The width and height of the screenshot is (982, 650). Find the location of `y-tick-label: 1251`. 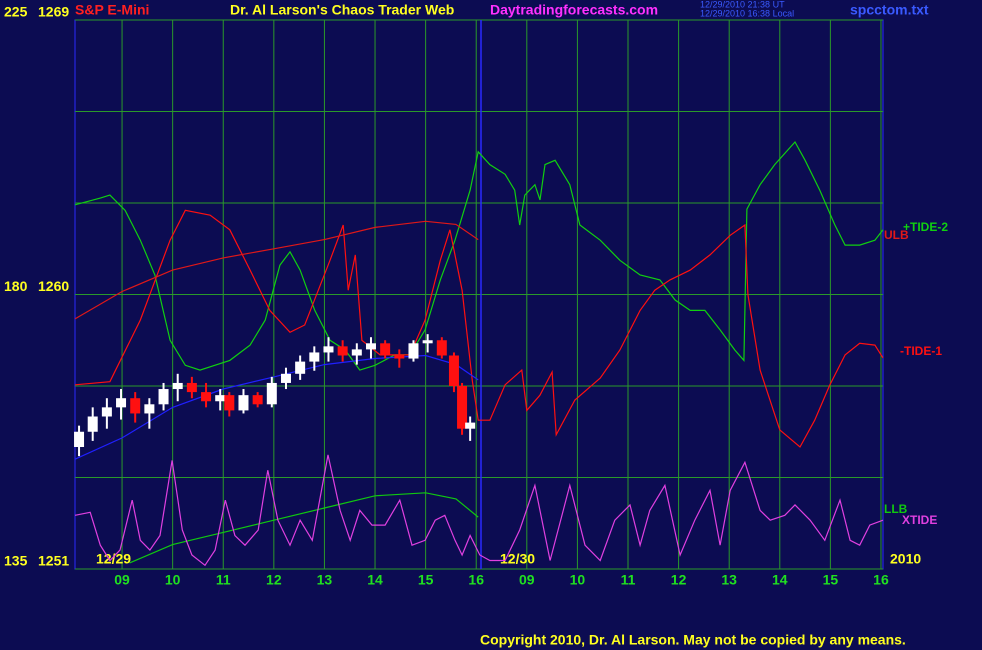

y-tick-label: 1251 is located at coordinates (53, 561).